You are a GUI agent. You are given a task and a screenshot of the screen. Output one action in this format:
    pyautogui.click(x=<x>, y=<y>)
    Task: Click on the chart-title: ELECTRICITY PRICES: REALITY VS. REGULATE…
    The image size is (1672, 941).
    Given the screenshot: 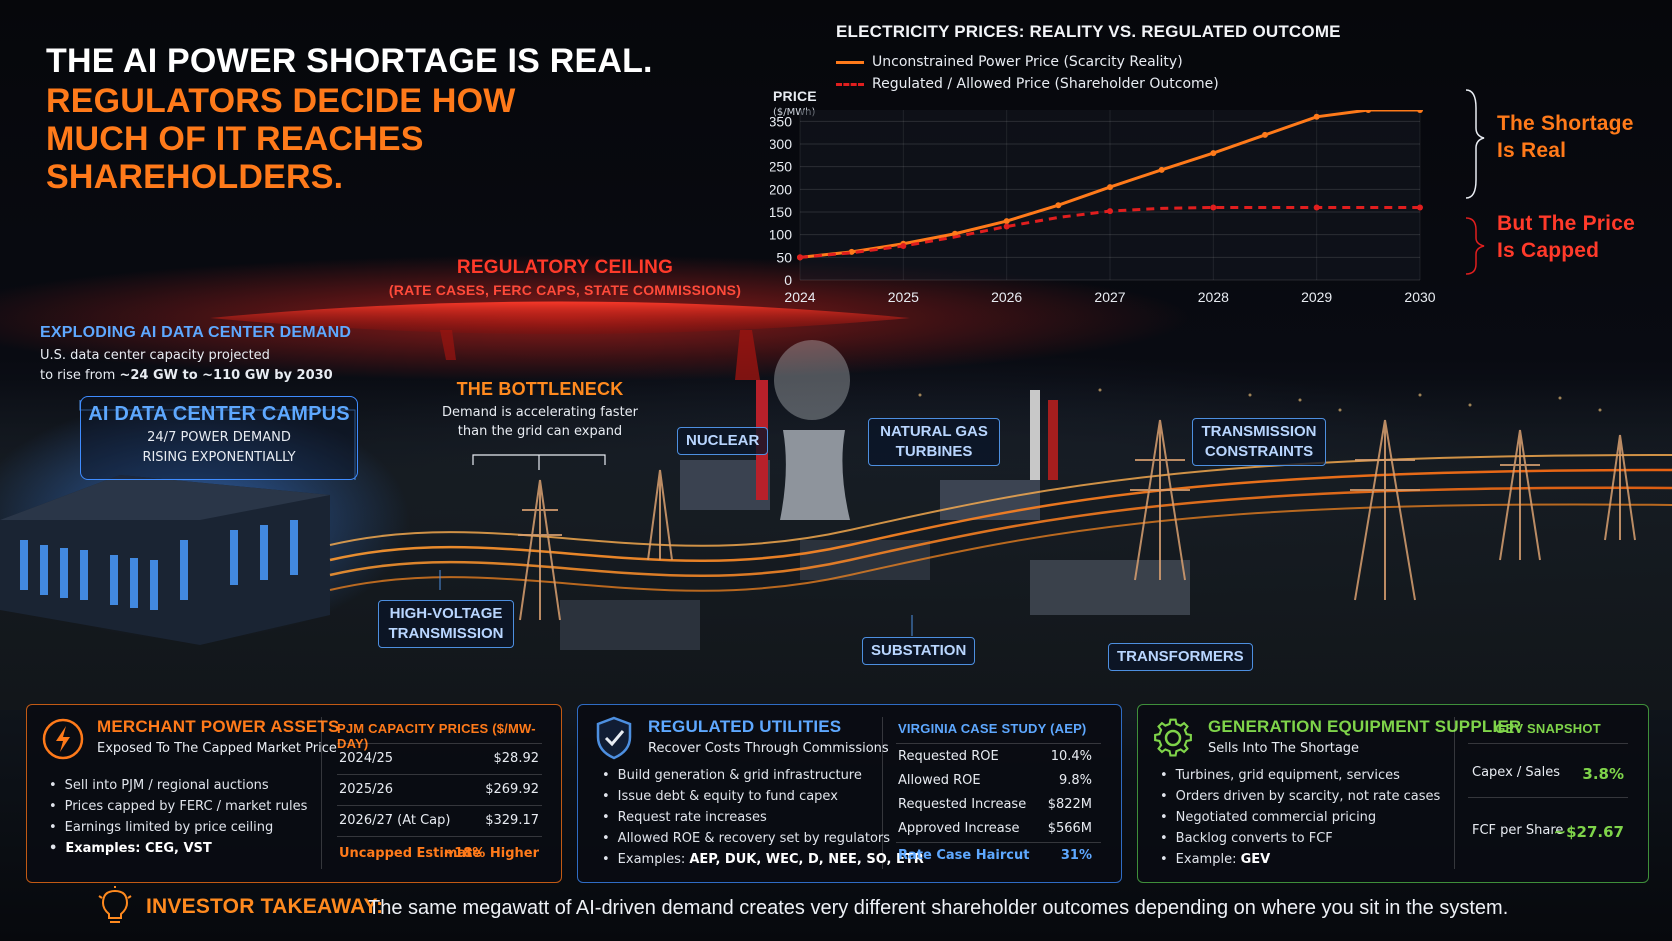 What is the action you would take?
    pyautogui.click(x=1088, y=31)
    